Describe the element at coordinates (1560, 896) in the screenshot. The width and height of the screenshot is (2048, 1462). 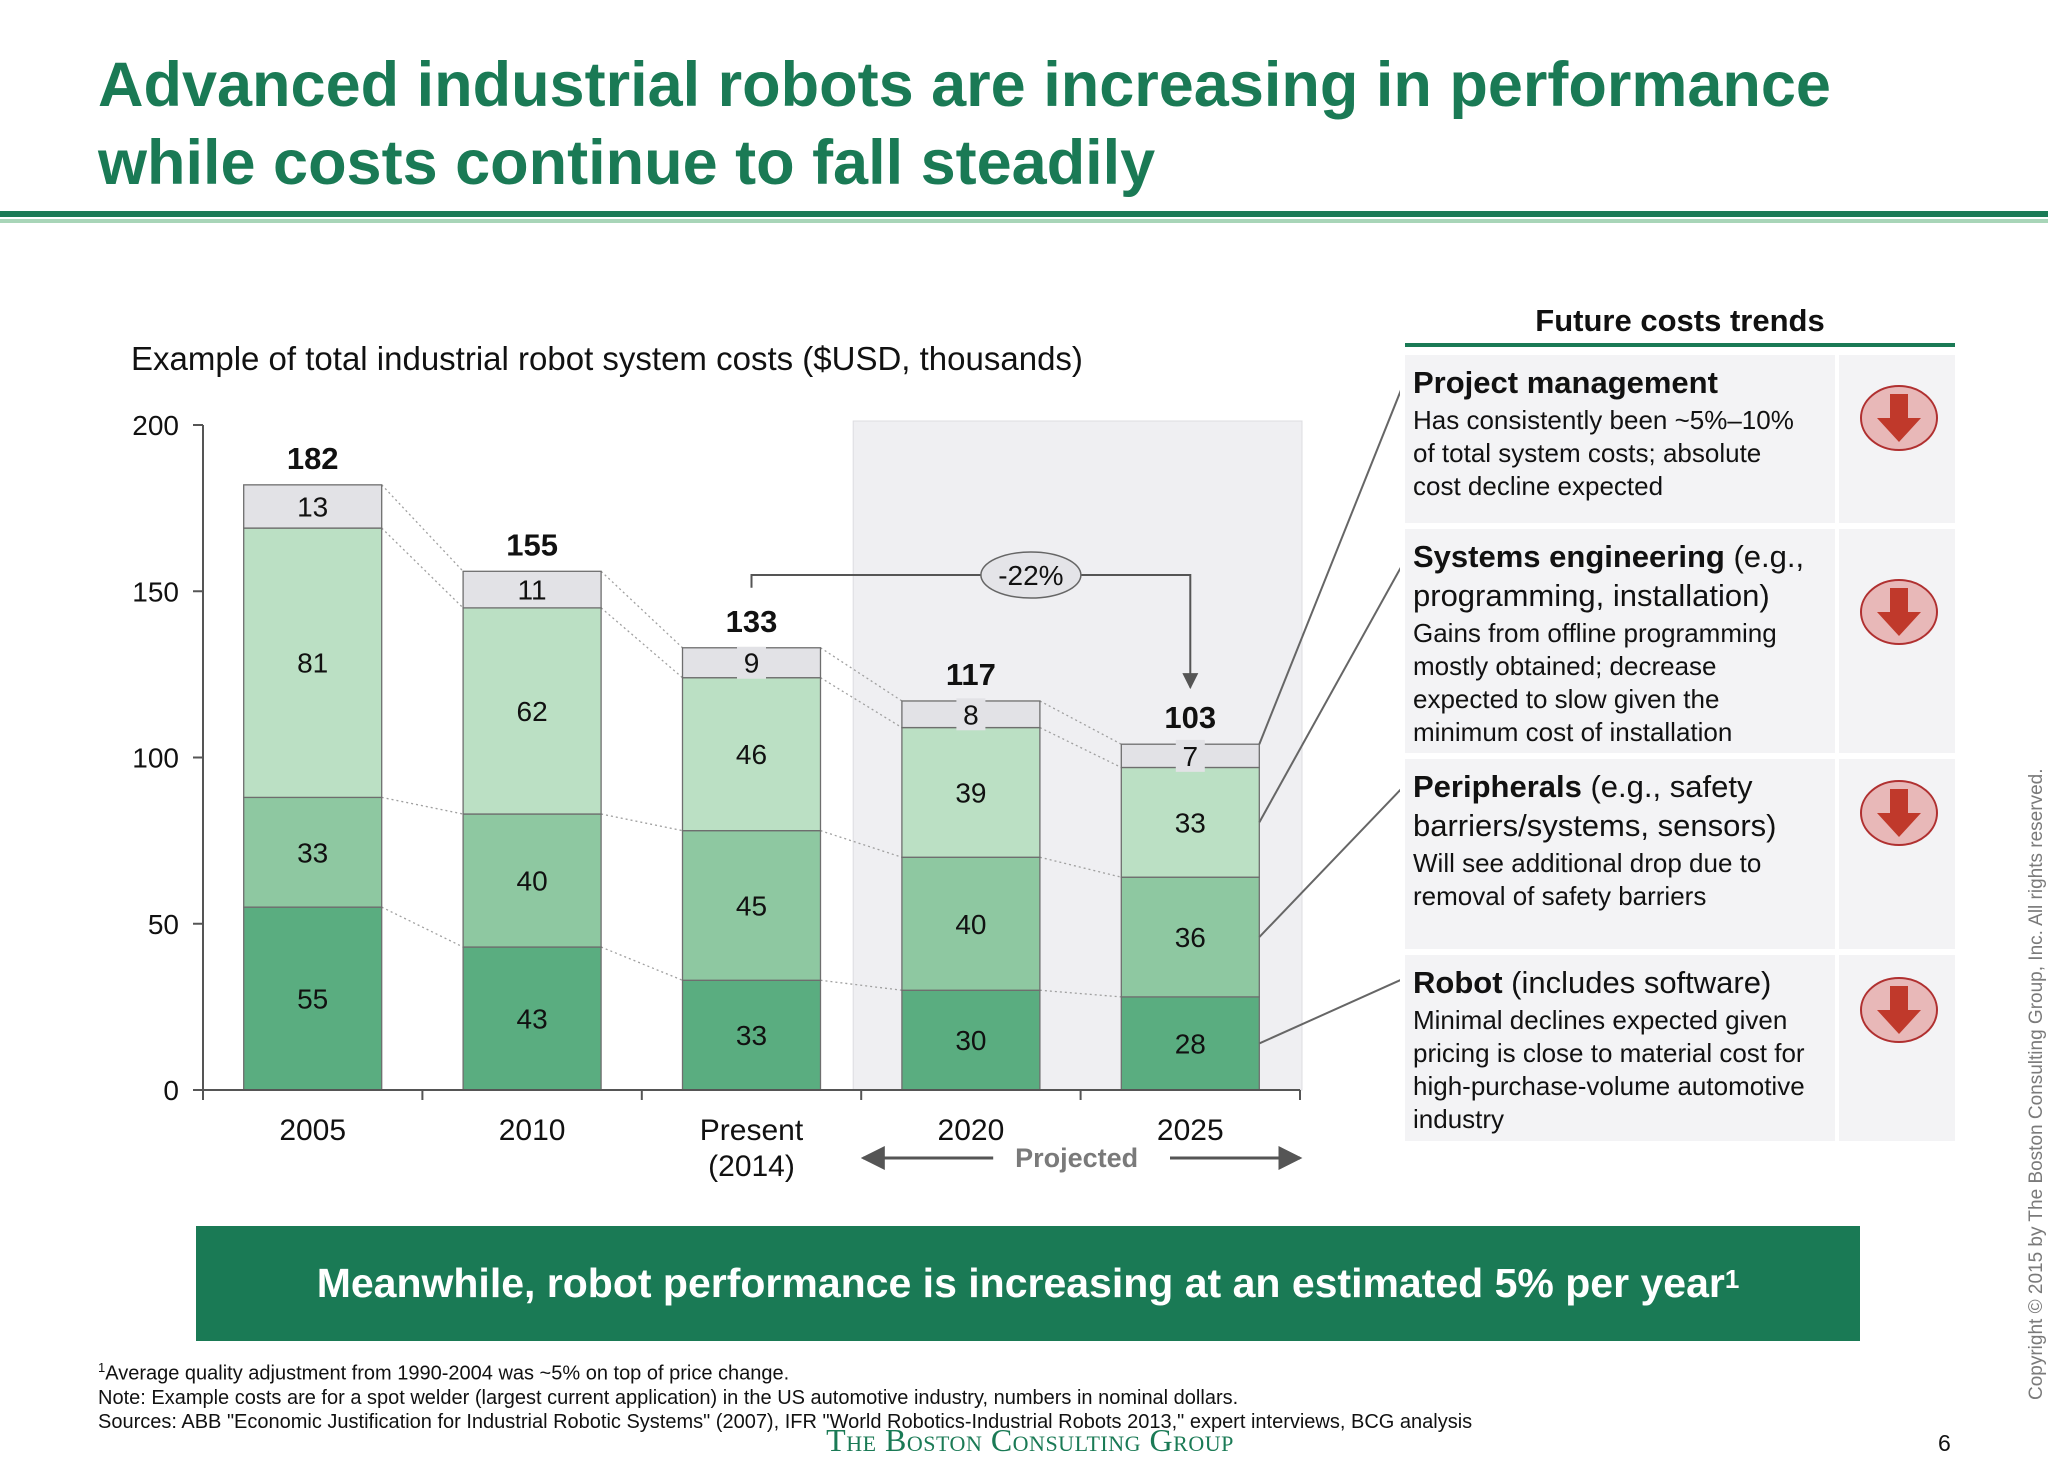
I see `trend-body-line: removal of safety barriers` at that location.